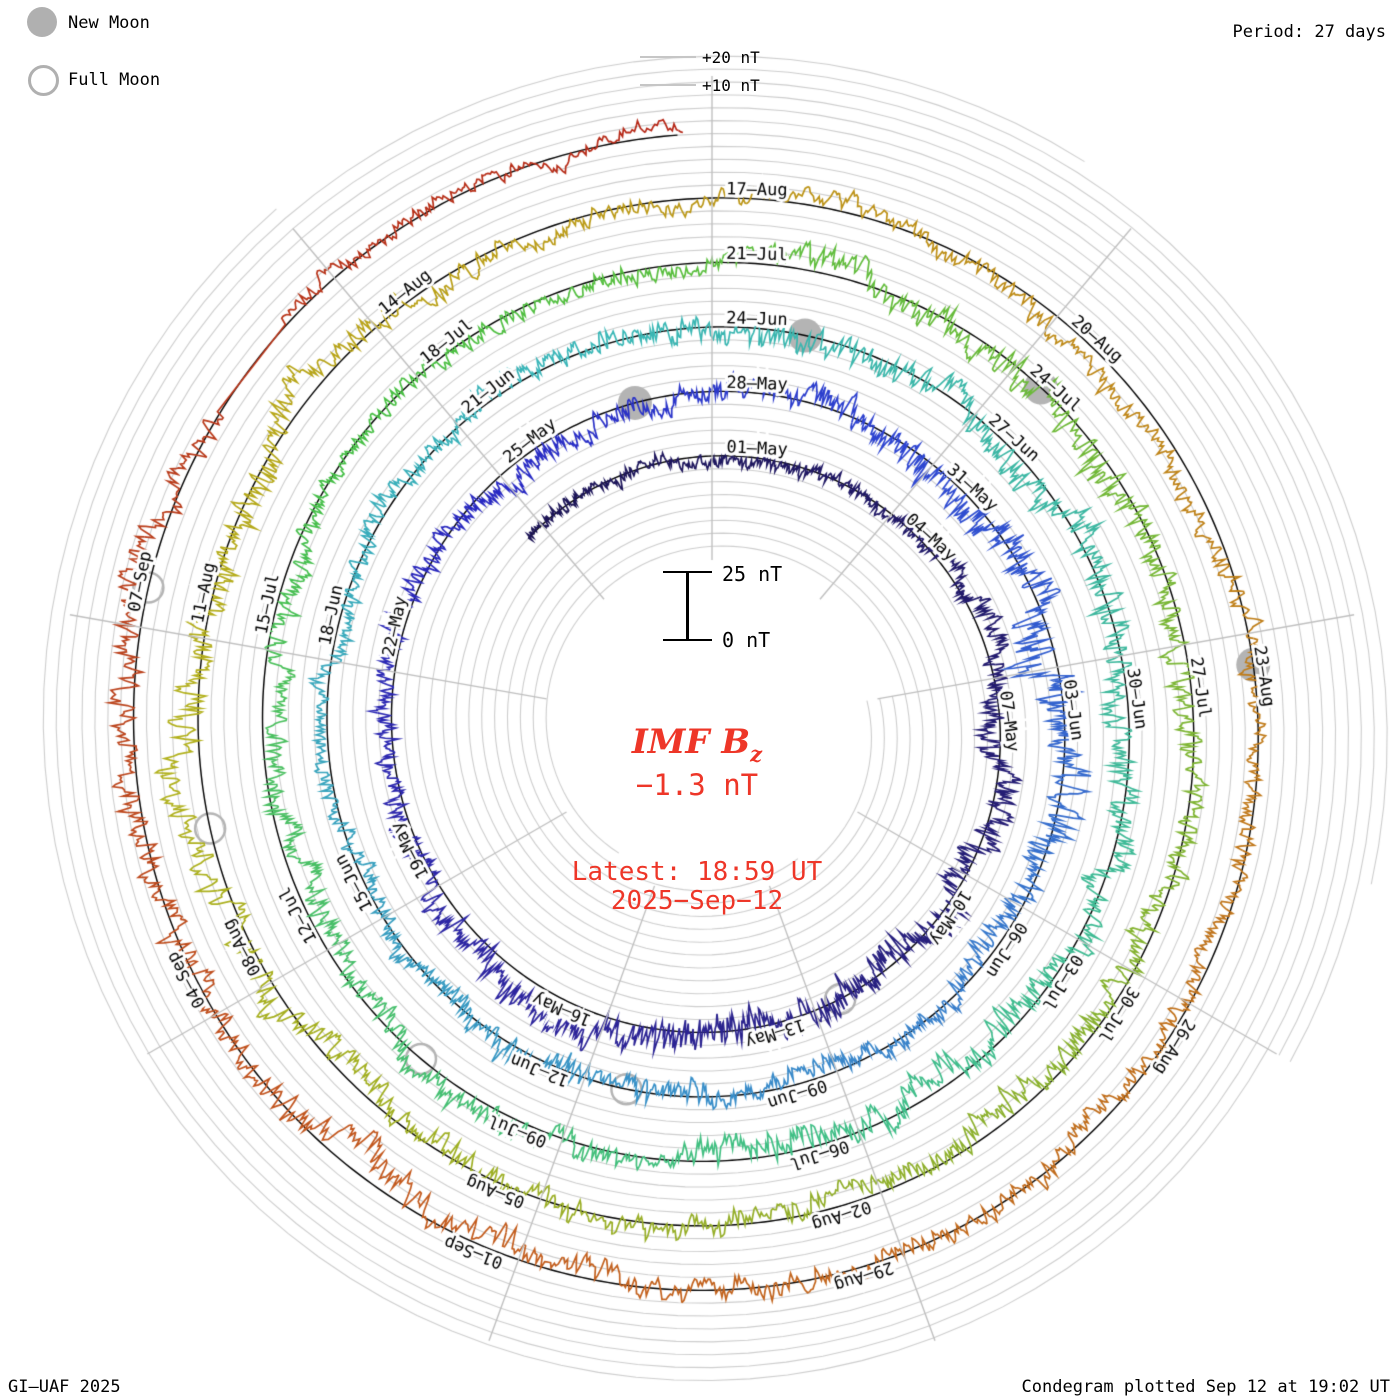 This screenshot has height=1400, width=1400. What do you see at coordinates (1309, 32) in the screenshot?
I see `period-label: Period: 27 days` at bounding box center [1309, 32].